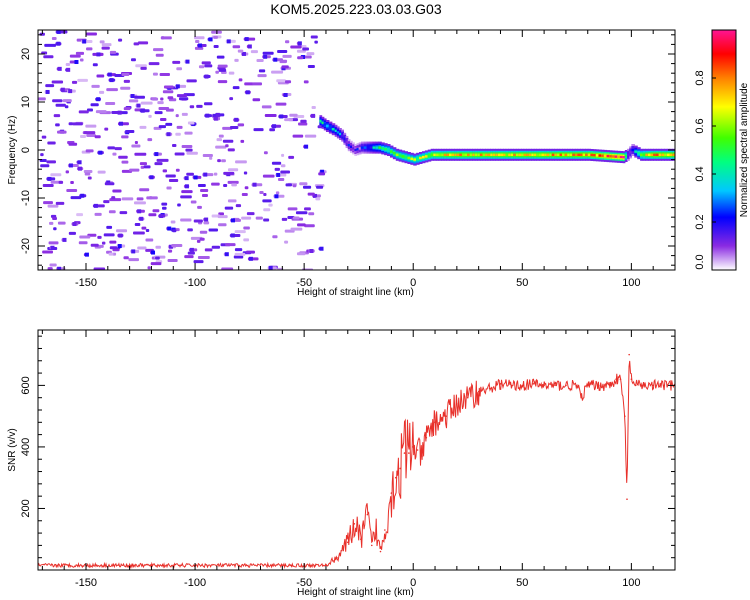 This screenshot has height=600, width=750. I want to click on colorbar-label: Normalized spectral amplitude, so click(744, 149).